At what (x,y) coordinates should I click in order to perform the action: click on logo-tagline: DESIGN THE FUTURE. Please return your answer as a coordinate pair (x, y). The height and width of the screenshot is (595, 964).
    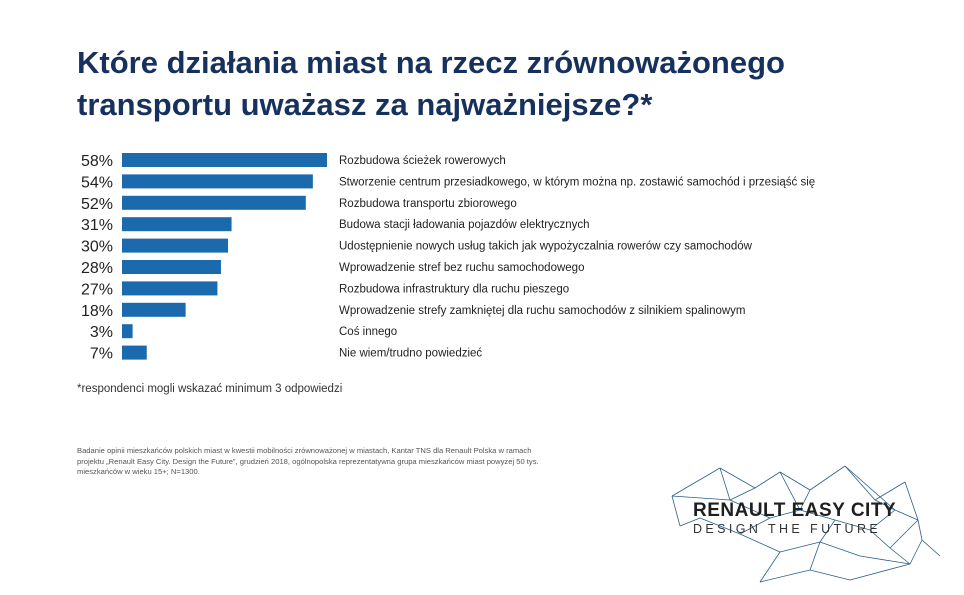
    Looking at the image, I should click on (787, 529).